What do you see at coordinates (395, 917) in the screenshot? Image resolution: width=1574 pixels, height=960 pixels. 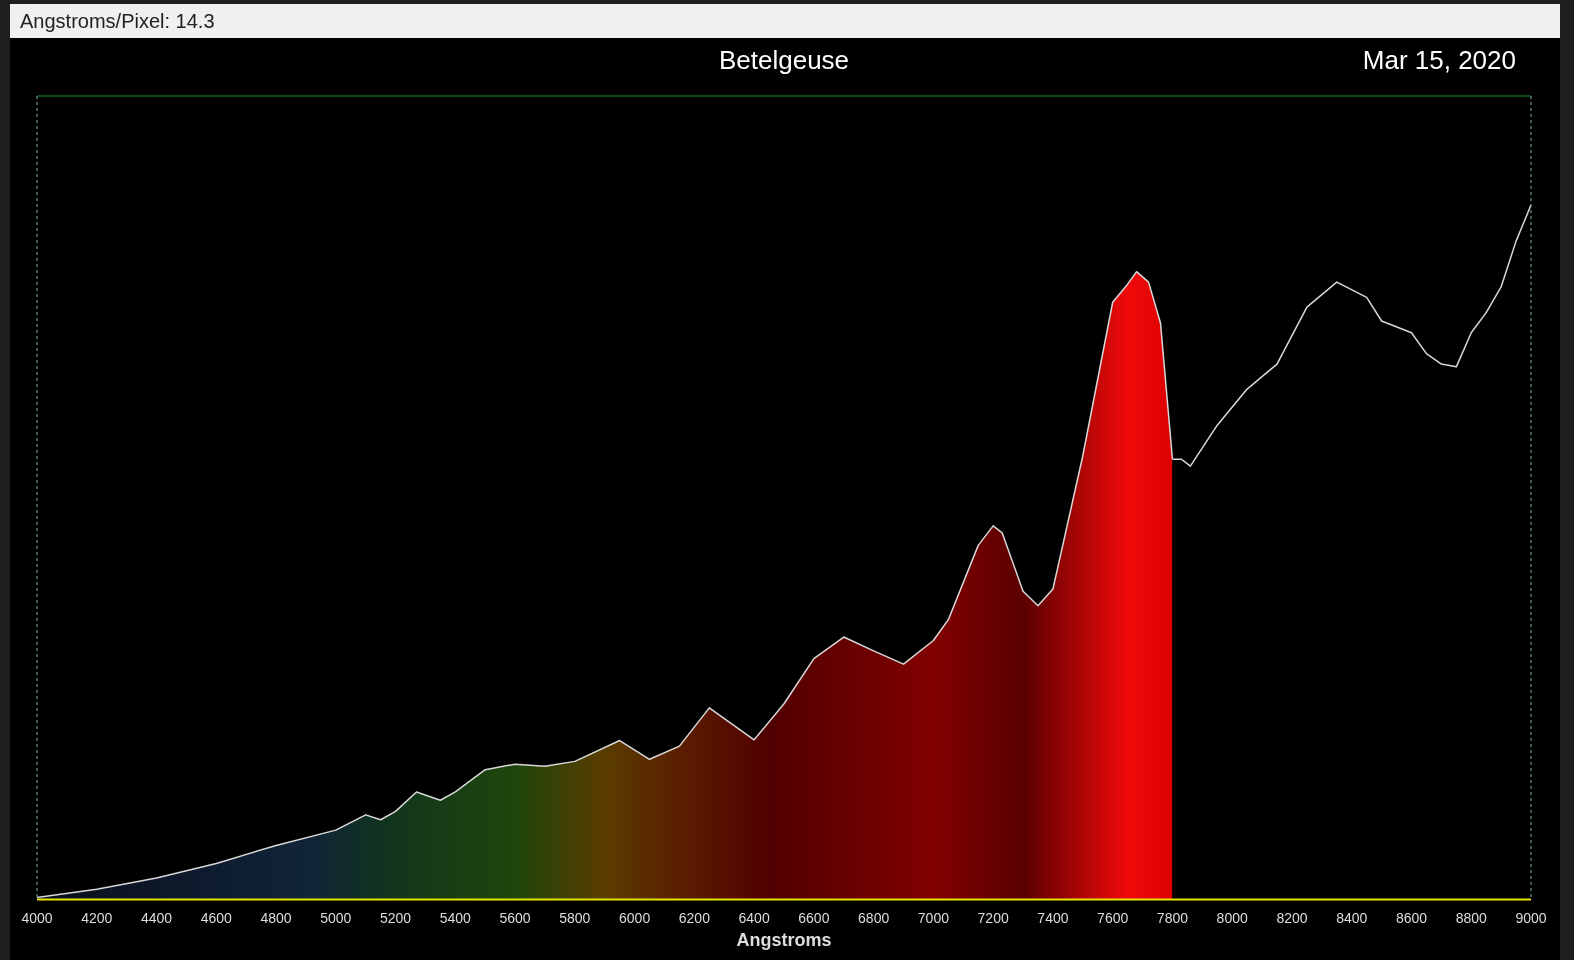 I see `x-tick-label: 5200` at bounding box center [395, 917].